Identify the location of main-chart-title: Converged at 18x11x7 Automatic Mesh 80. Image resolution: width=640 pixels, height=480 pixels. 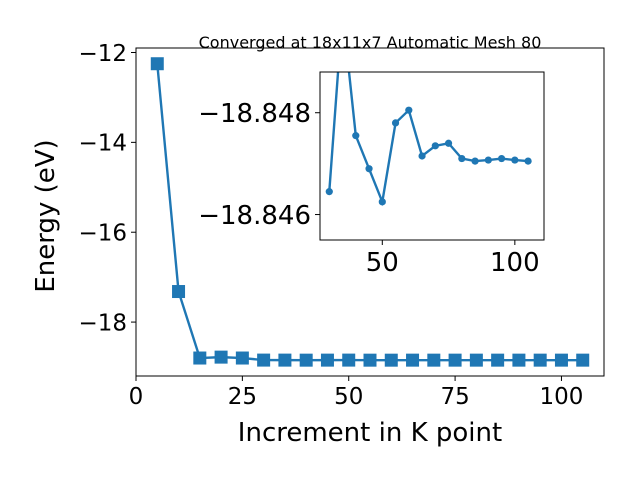
(370, 42).